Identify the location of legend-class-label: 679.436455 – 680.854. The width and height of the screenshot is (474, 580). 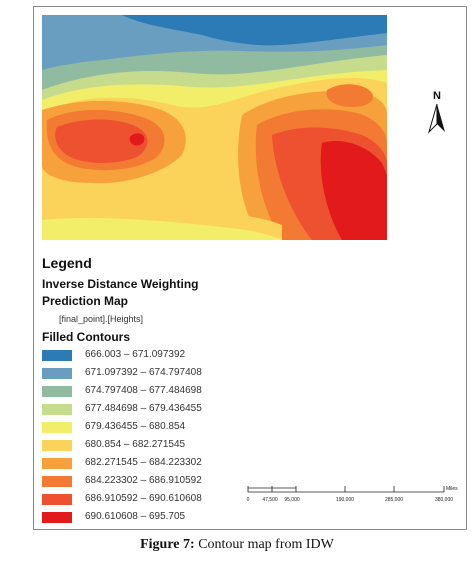
(135, 426).